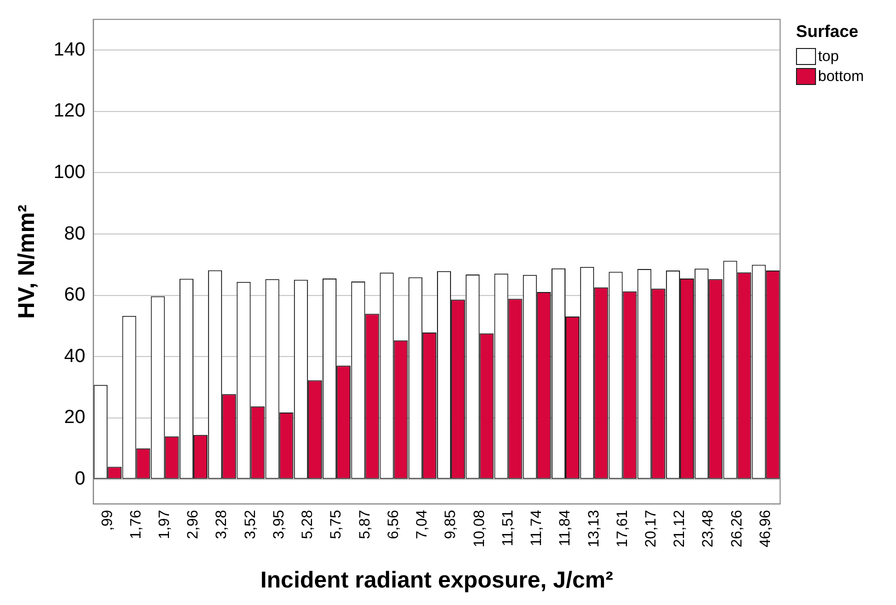 The height and width of the screenshot is (605, 896). I want to click on x-tick-label: 11,74, so click(537, 528).